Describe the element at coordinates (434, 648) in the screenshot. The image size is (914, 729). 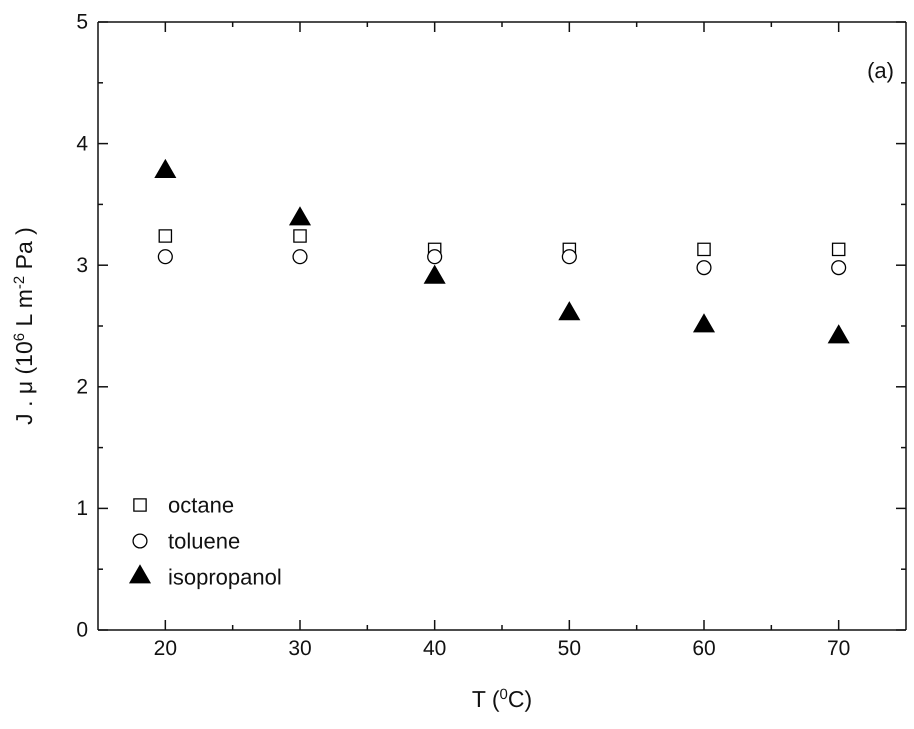
I see `x-tick-label: 40` at that location.